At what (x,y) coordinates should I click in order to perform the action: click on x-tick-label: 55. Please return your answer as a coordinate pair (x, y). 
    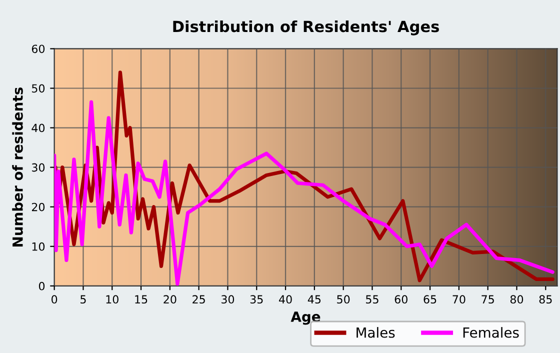
    Looking at the image, I should click on (372, 299).